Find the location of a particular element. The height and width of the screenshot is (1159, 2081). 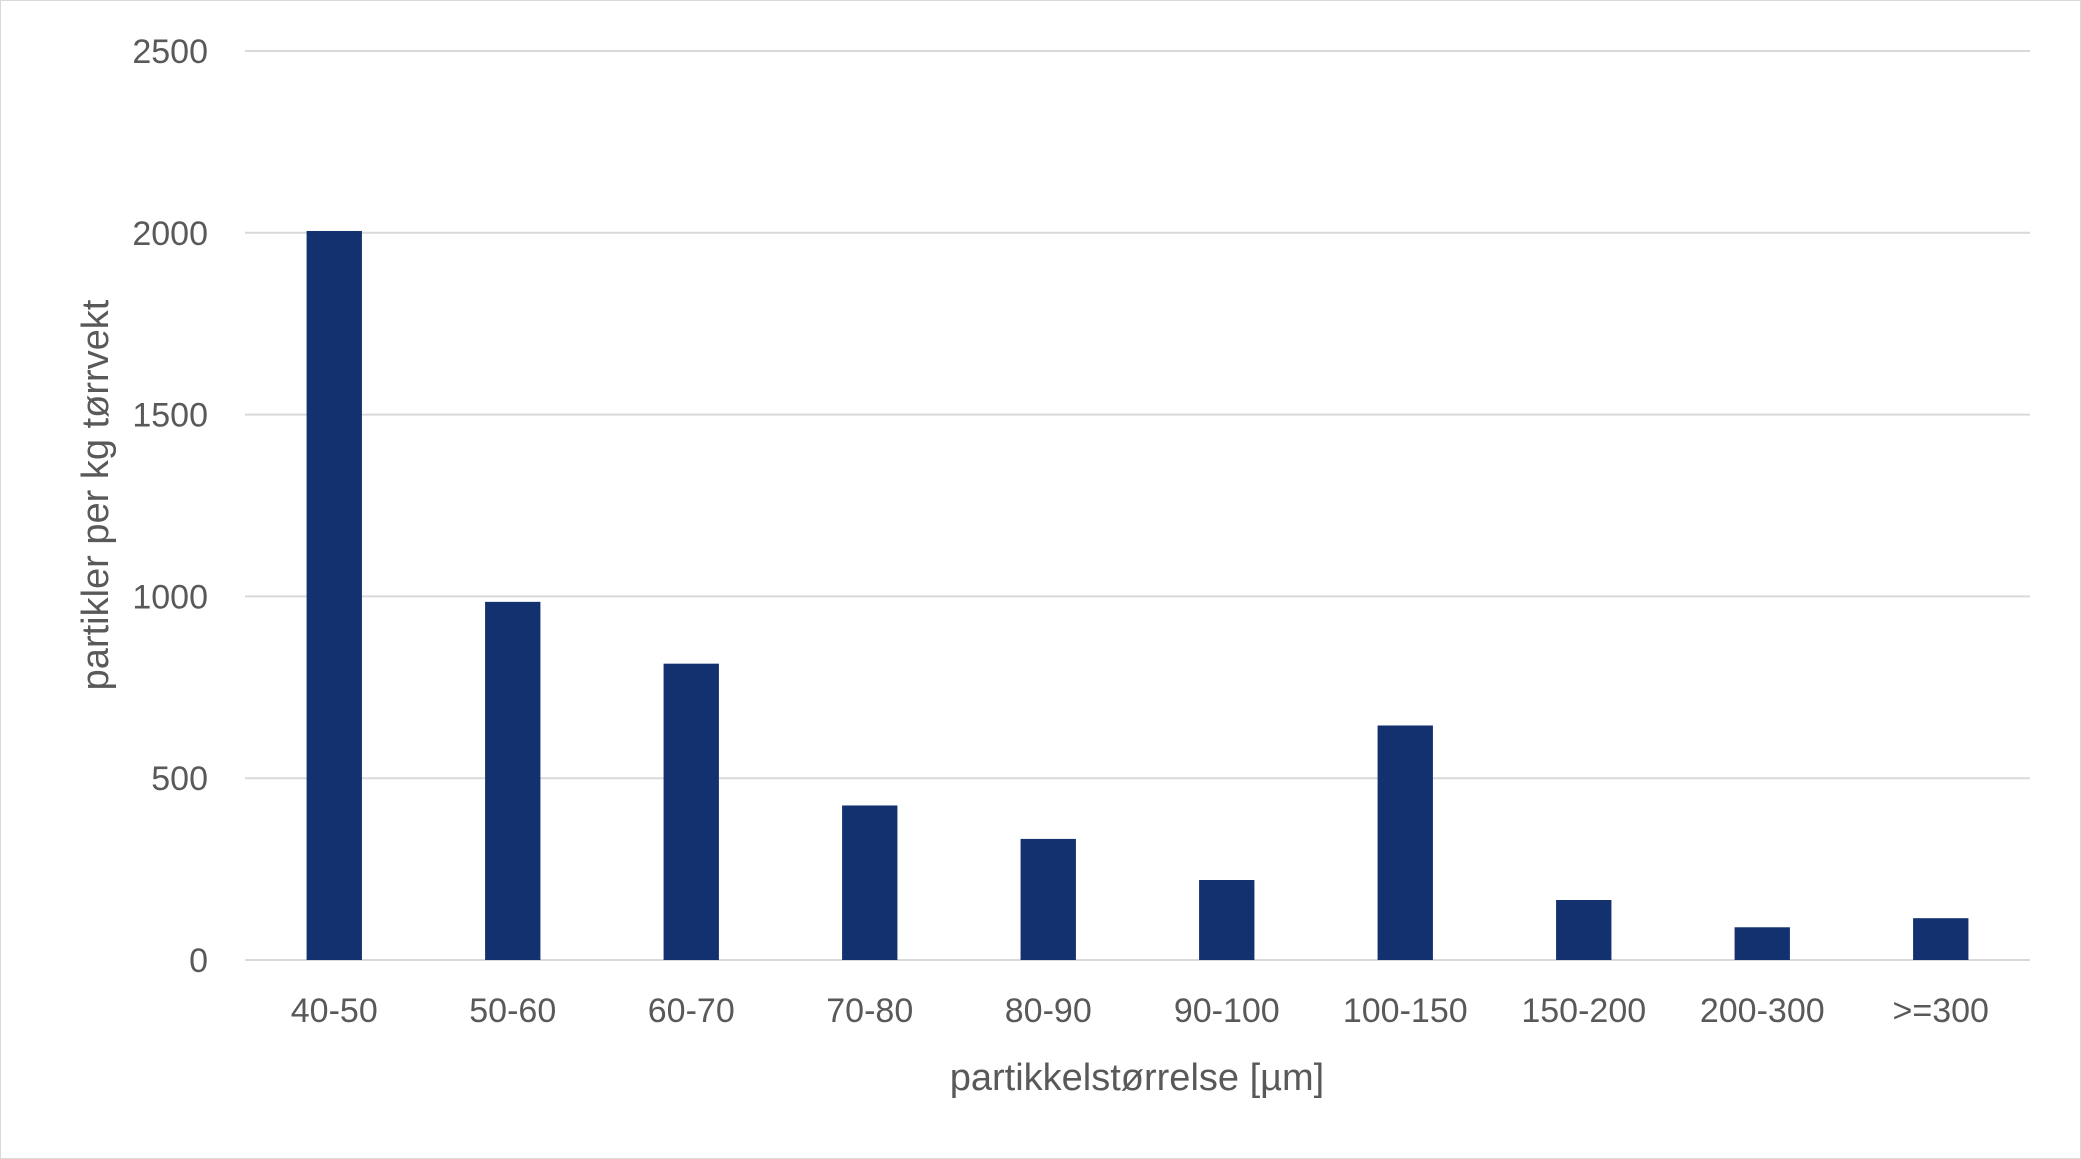

x-tick-label: >=300 is located at coordinates (1941, 1011).